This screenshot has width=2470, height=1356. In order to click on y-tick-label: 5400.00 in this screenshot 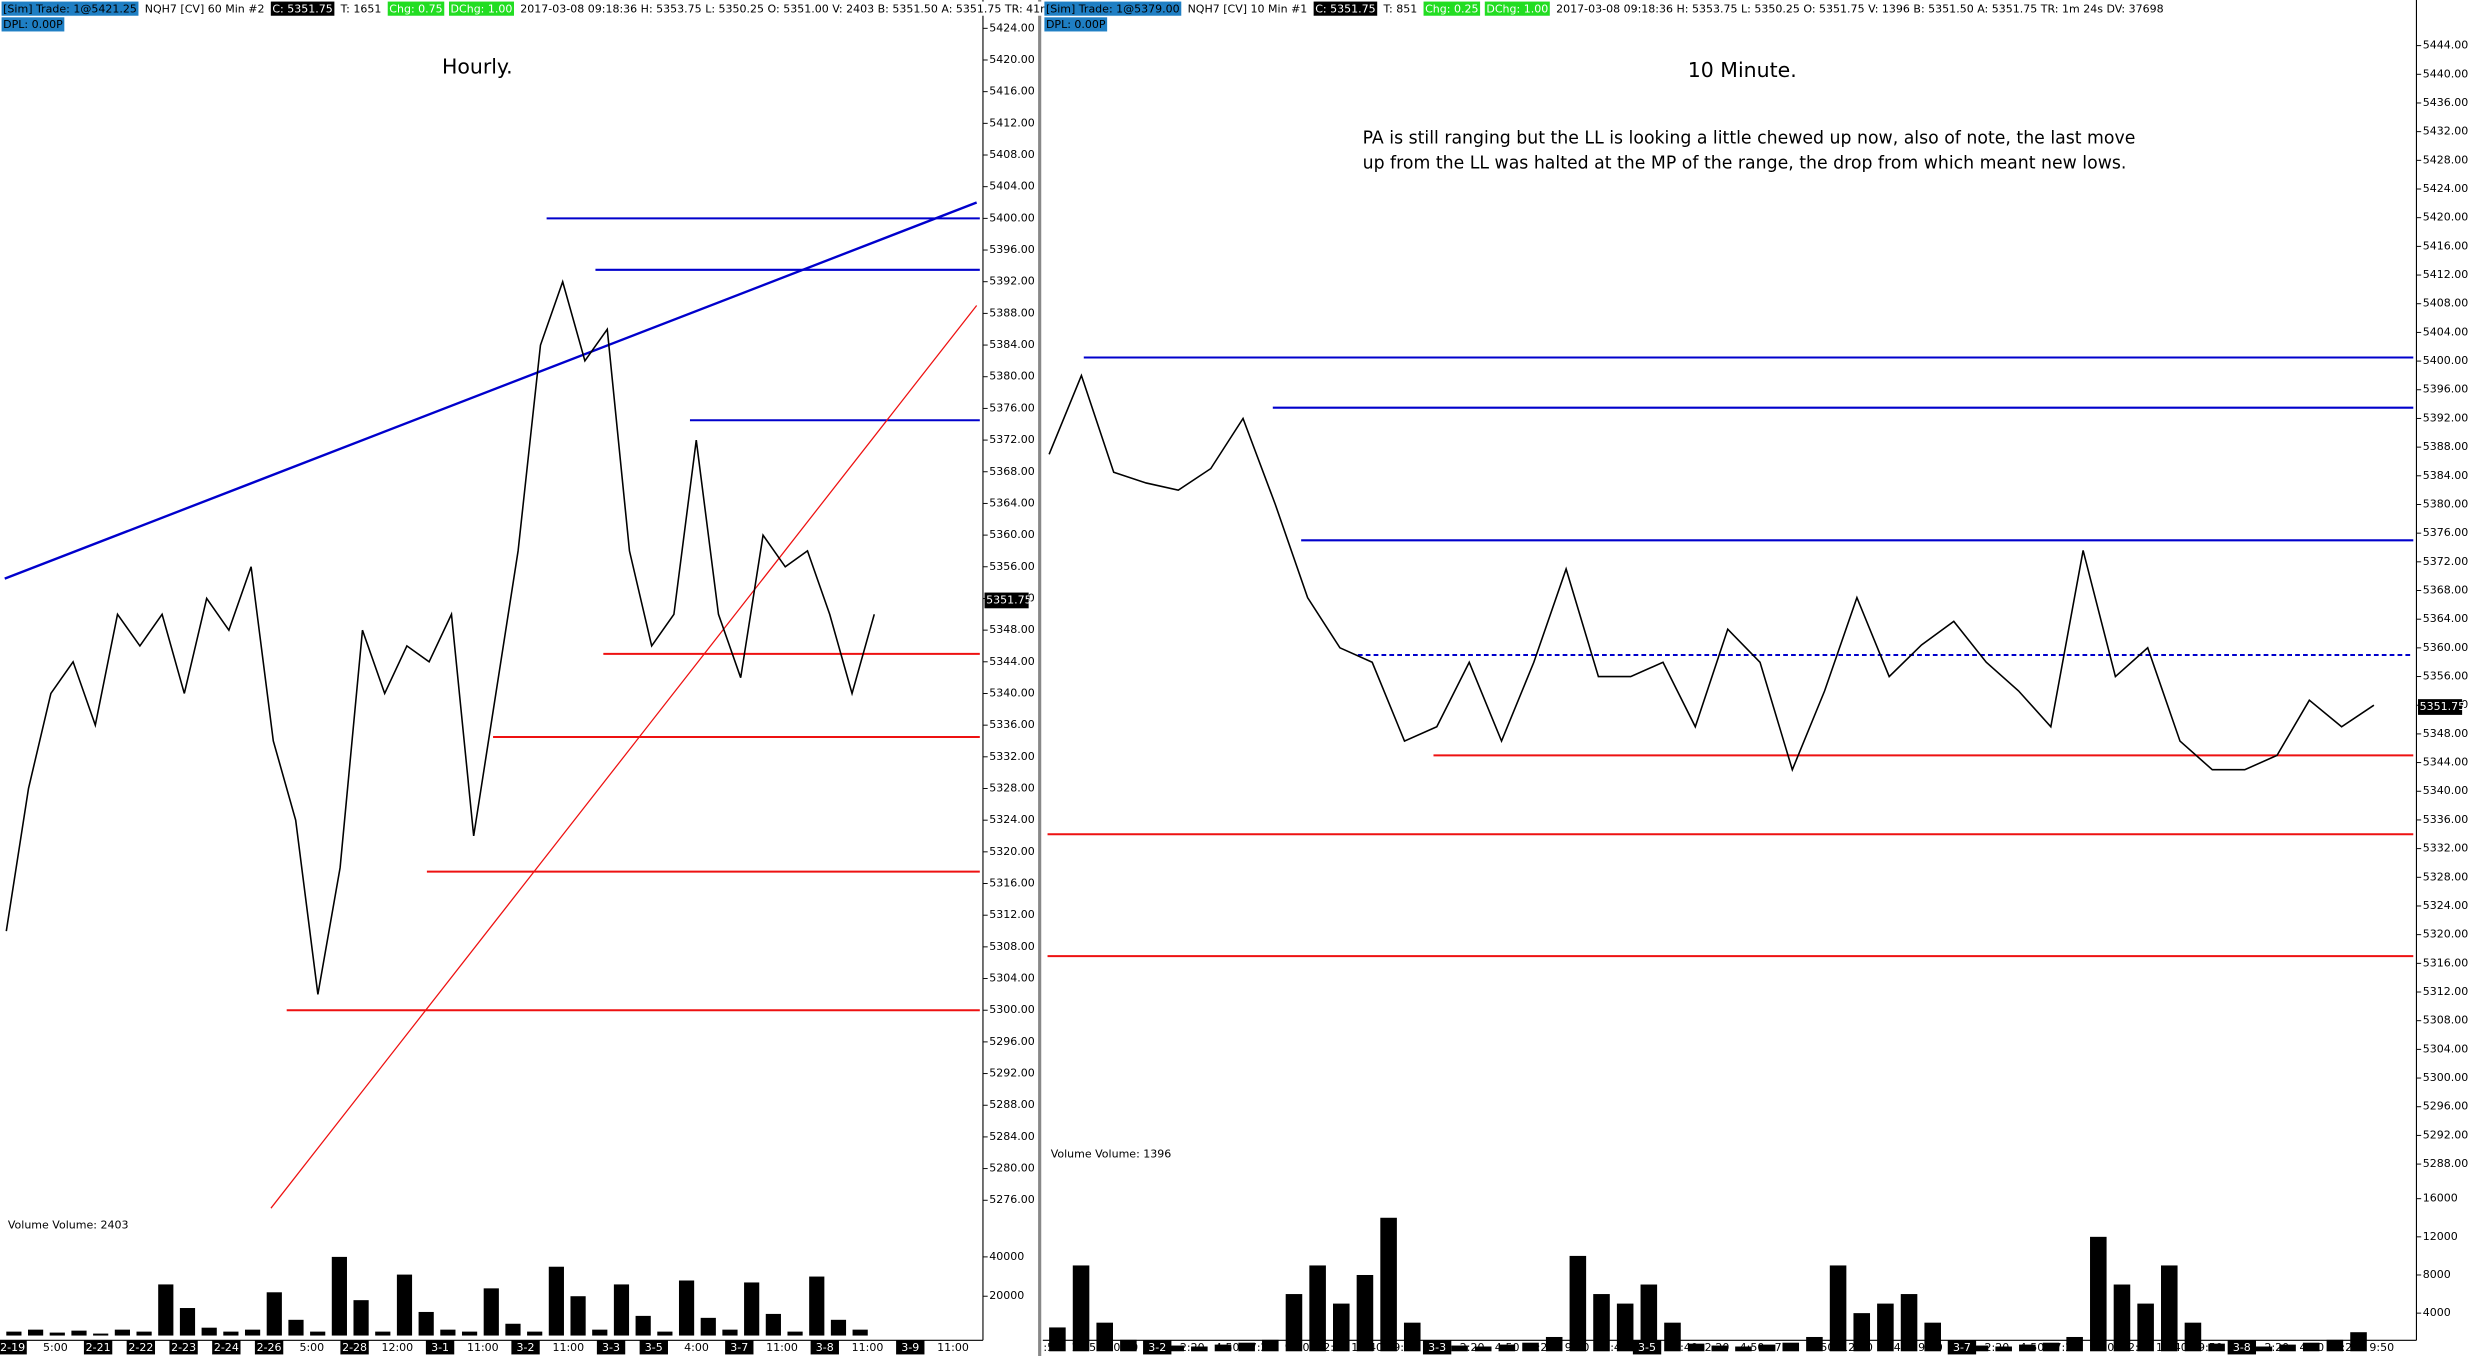, I will do `click(2446, 360)`.